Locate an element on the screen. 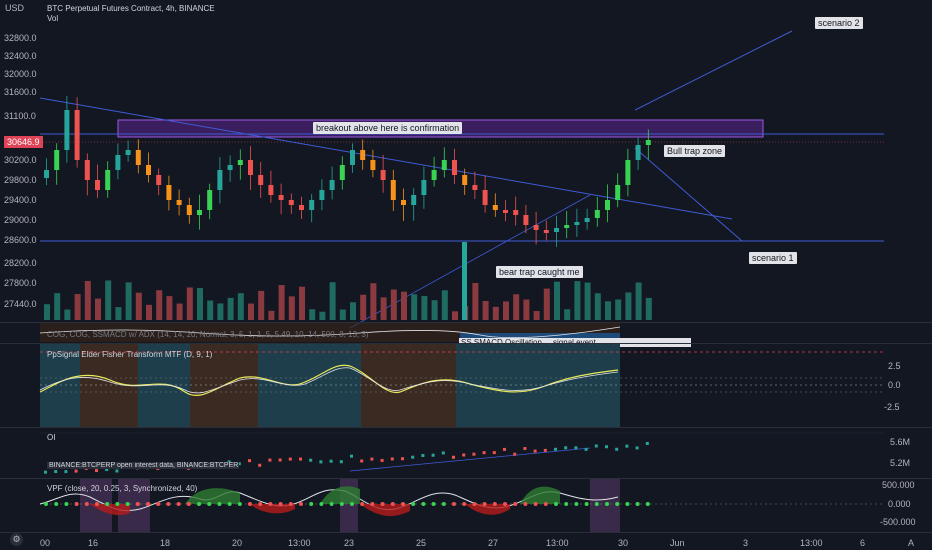  price-axis-label: 31600.0 is located at coordinates (20, 92).